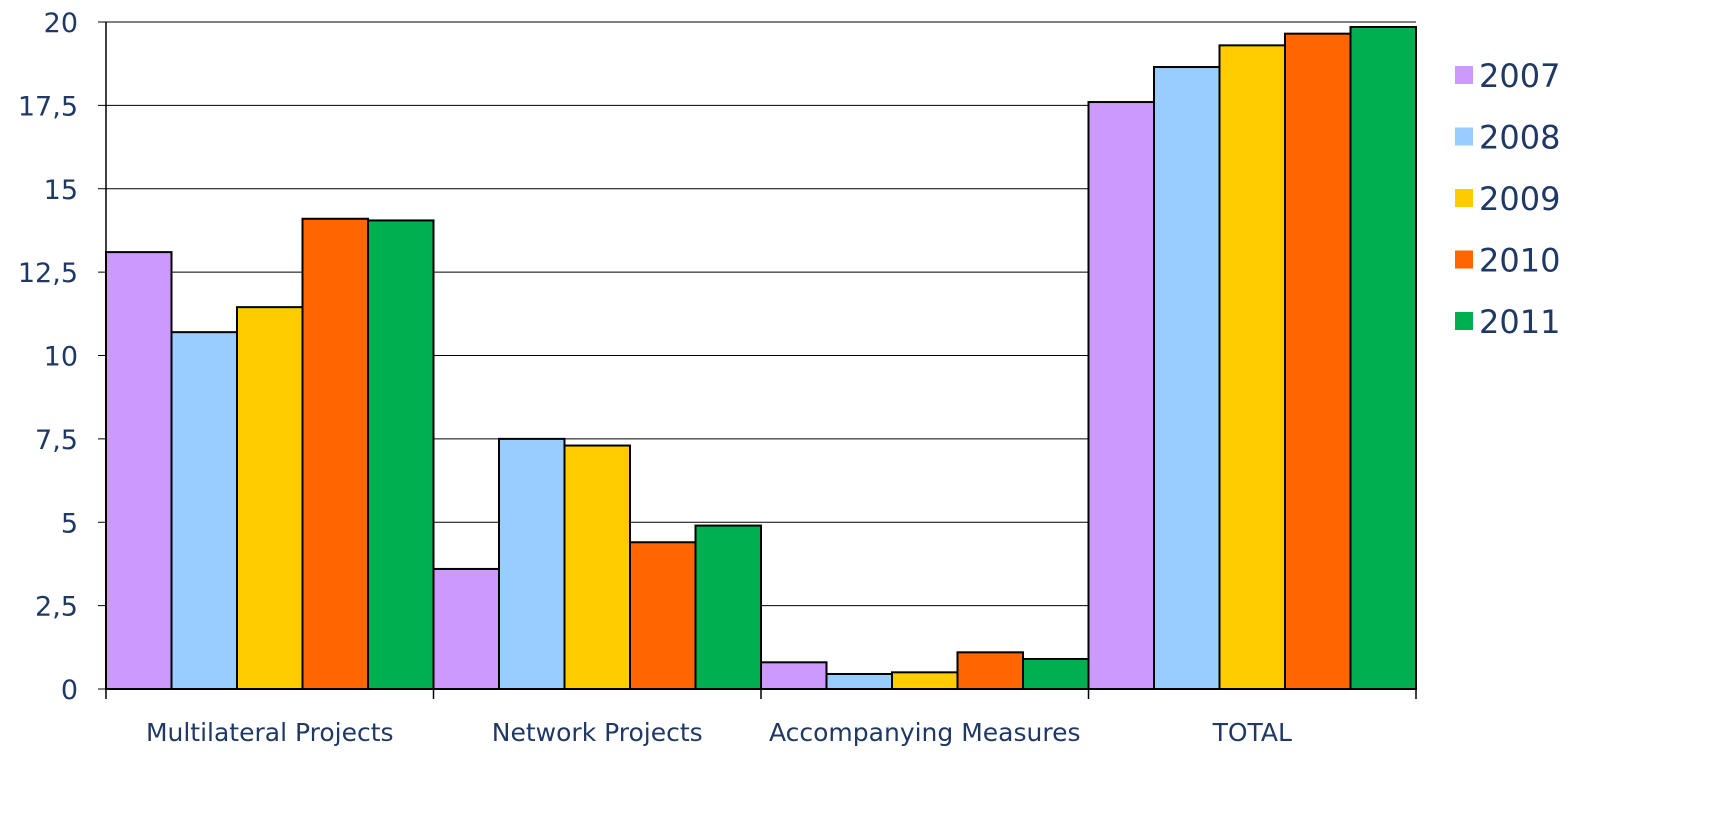 The image size is (1734, 832). I want to click on legend: 2007 2008 2009 2010 2011, so click(1507, 199).